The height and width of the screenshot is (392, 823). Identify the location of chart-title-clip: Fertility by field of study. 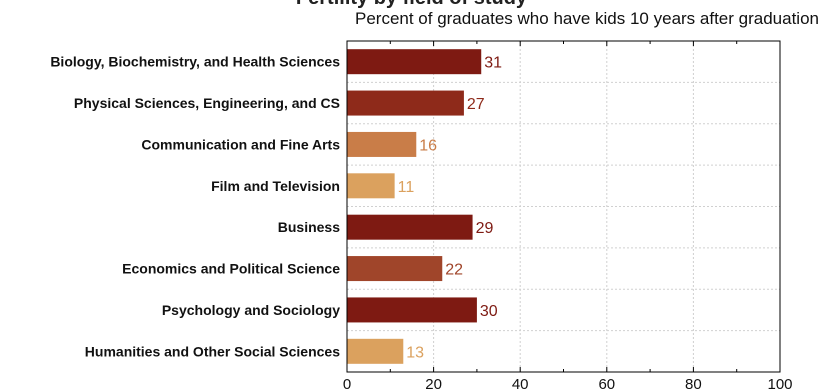
(411, 4).